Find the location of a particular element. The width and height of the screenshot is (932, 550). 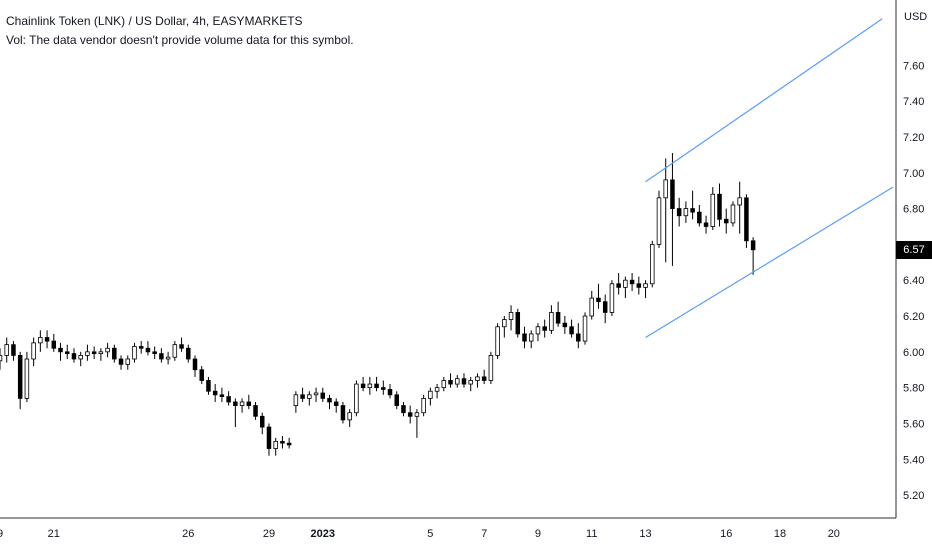

time-tick-label: 21 is located at coordinates (54, 534).